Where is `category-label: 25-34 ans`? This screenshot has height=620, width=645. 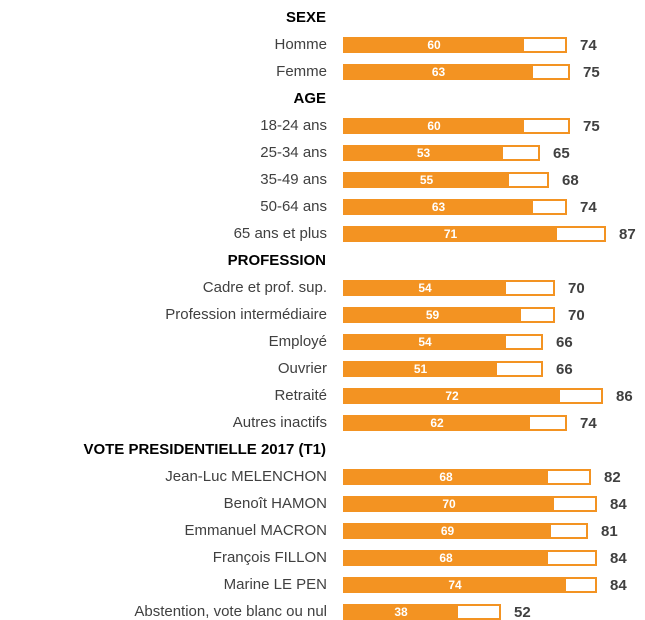
category-label: 25-34 ans is located at coordinates (293, 152).